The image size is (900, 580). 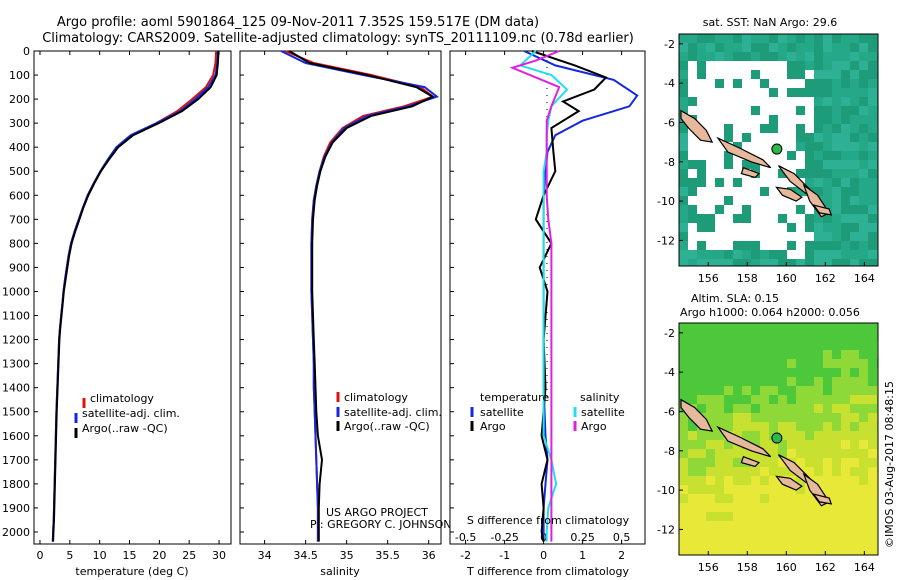 What do you see at coordinates (16, 436) in the screenshot?
I see `y-tick-label: 1600` at bounding box center [16, 436].